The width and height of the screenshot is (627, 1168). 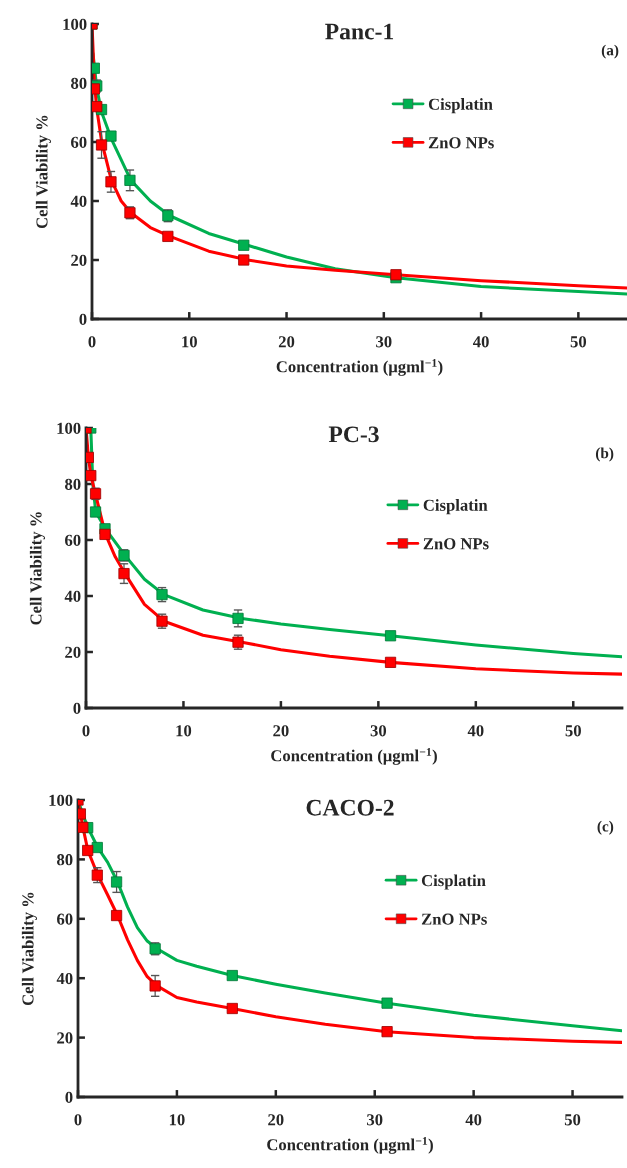 What do you see at coordinates (353, 434) in the screenshot?
I see `chart-title: PC-3` at bounding box center [353, 434].